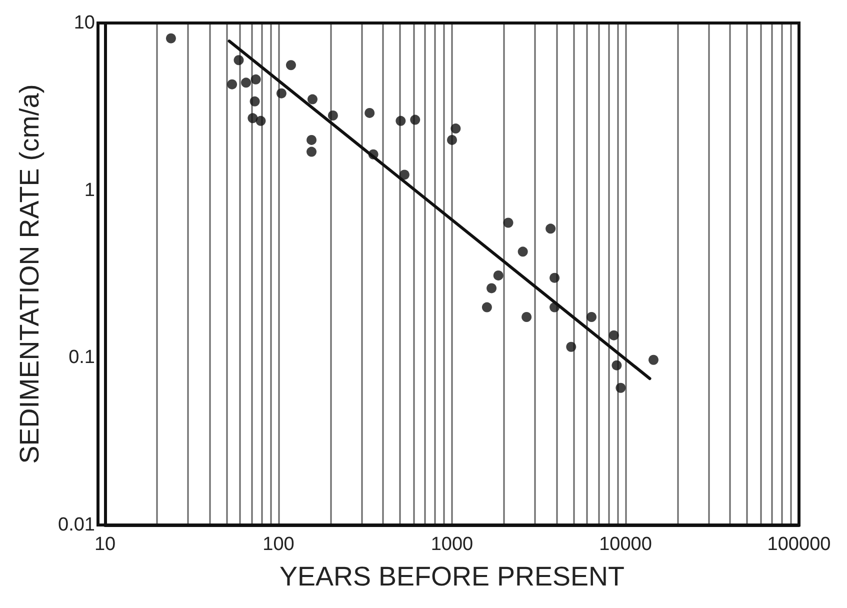  What do you see at coordinates (452, 577) in the screenshot?
I see `x-axis-title: YEARS BEFORE PRESENT` at bounding box center [452, 577].